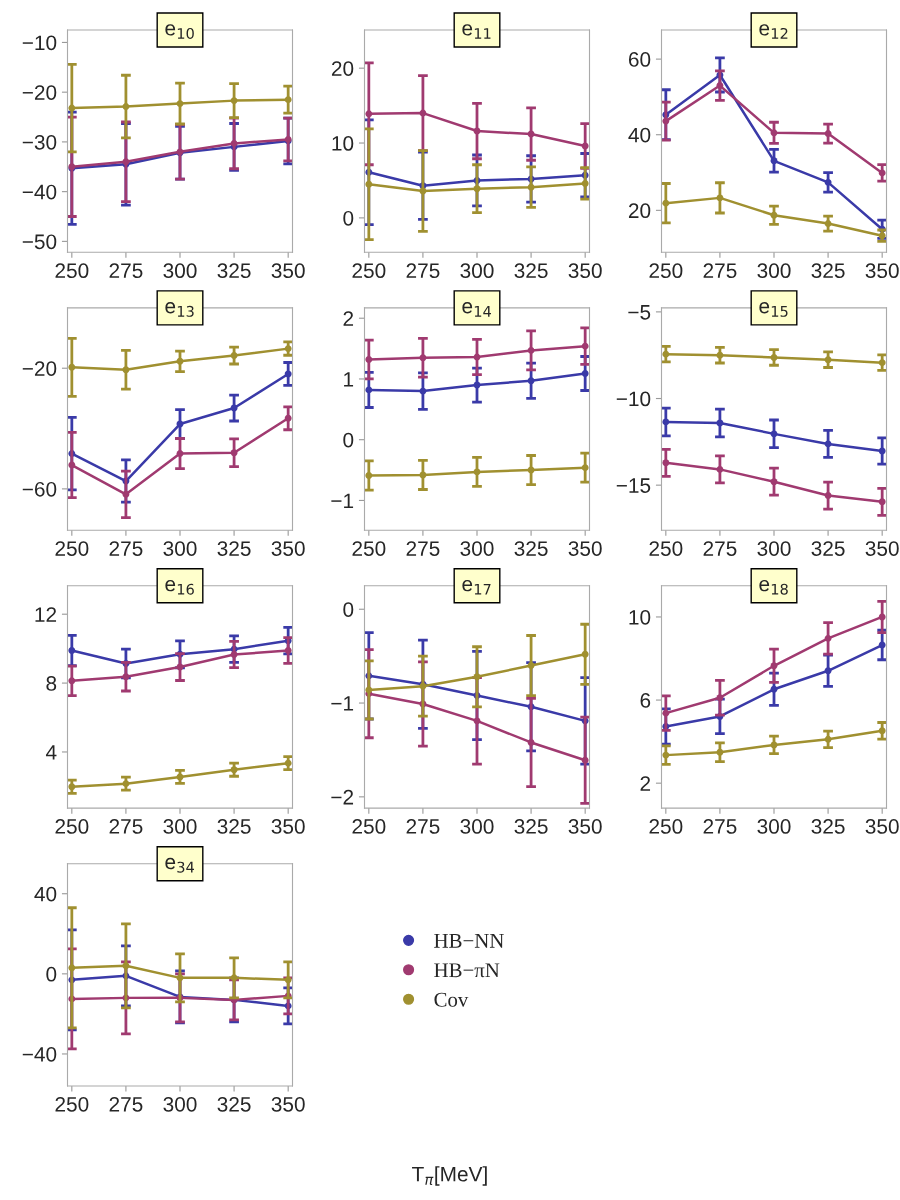 This screenshot has width=900, height=1200. What do you see at coordinates (179, 865) in the screenshot?
I see `chart-title: e$_{34}$` at bounding box center [179, 865].